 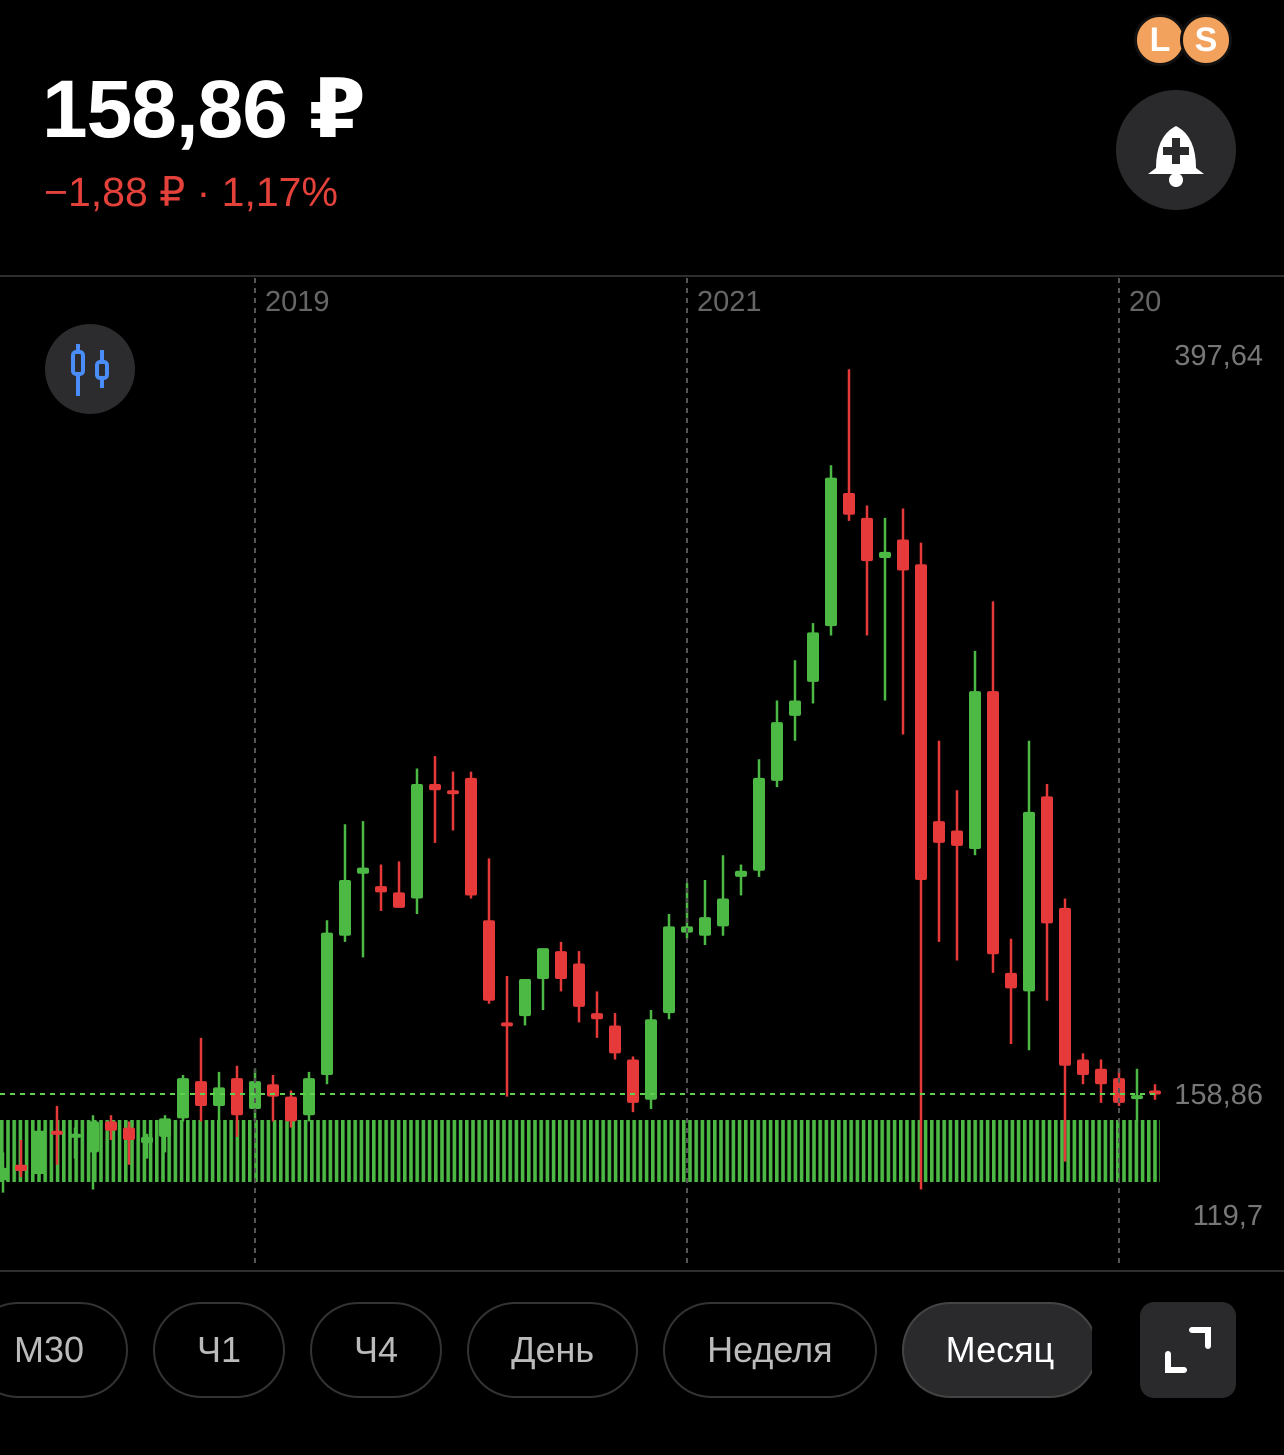 I want to click on avatar: L, so click(x=1160, y=40).